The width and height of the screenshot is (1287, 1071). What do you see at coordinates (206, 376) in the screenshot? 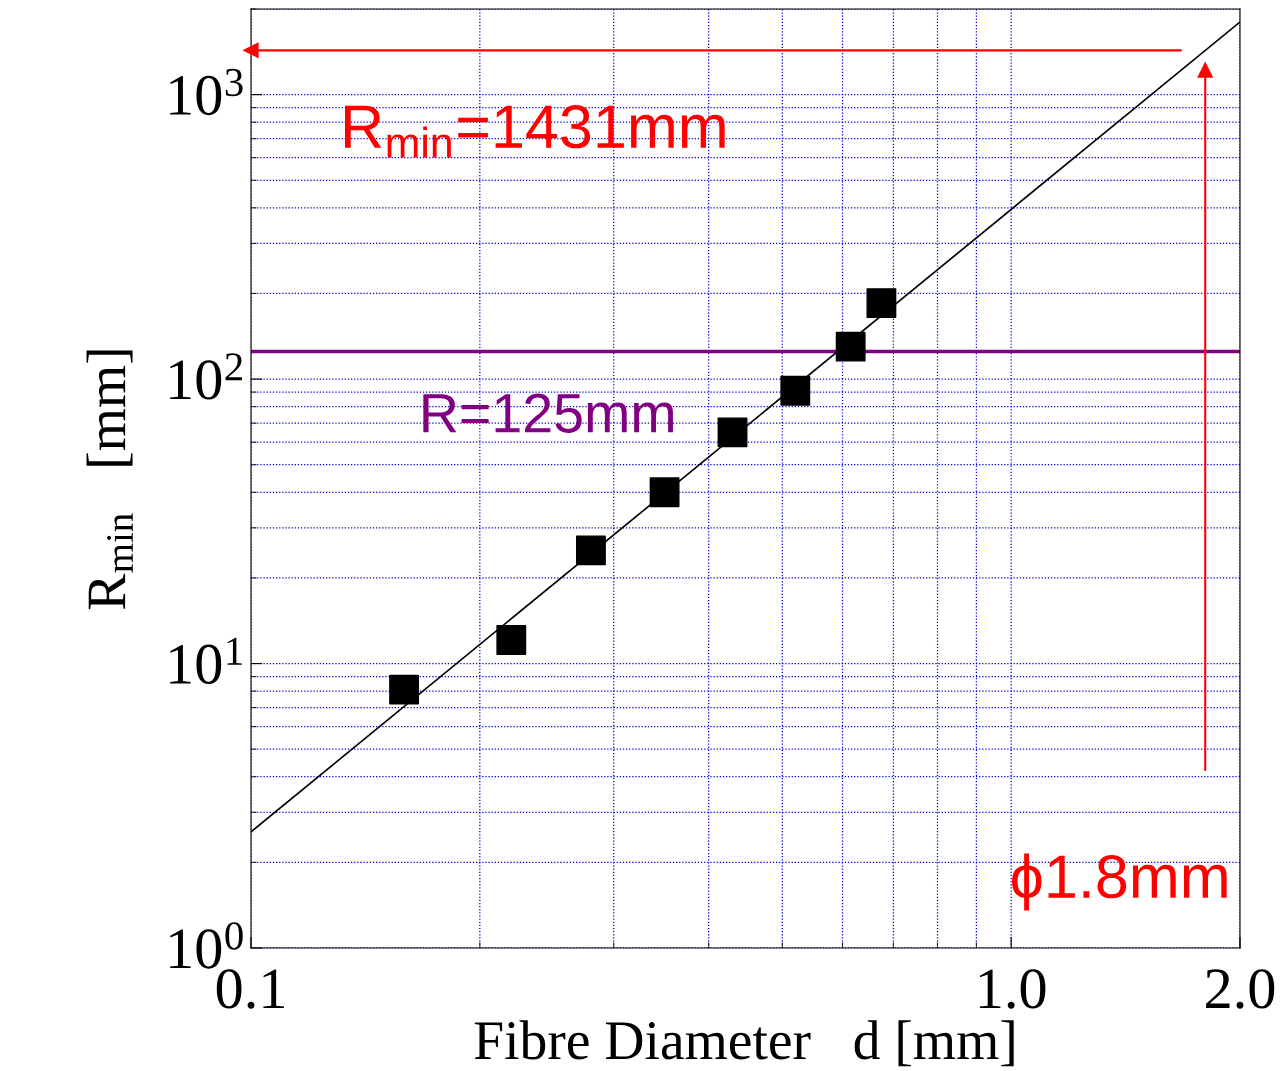
I see `y-tick-label: 10$^{2}$` at bounding box center [206, 376].